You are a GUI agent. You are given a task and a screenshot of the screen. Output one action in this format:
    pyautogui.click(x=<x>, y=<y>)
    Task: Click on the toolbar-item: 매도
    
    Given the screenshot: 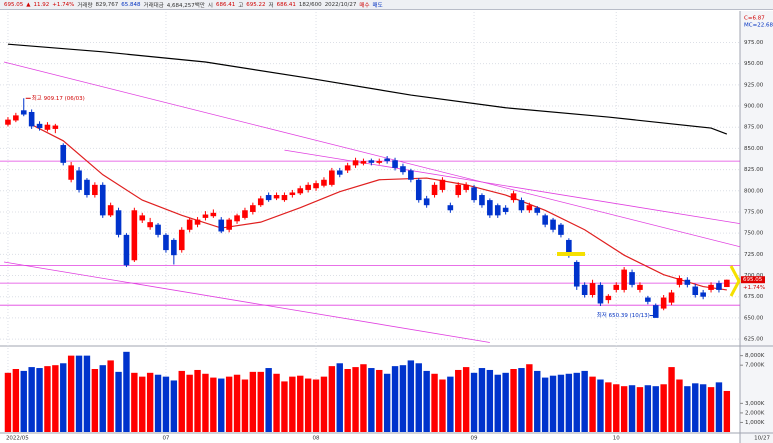 What is the action you would take?
    pyautogui.click(x=377, y=5)
    